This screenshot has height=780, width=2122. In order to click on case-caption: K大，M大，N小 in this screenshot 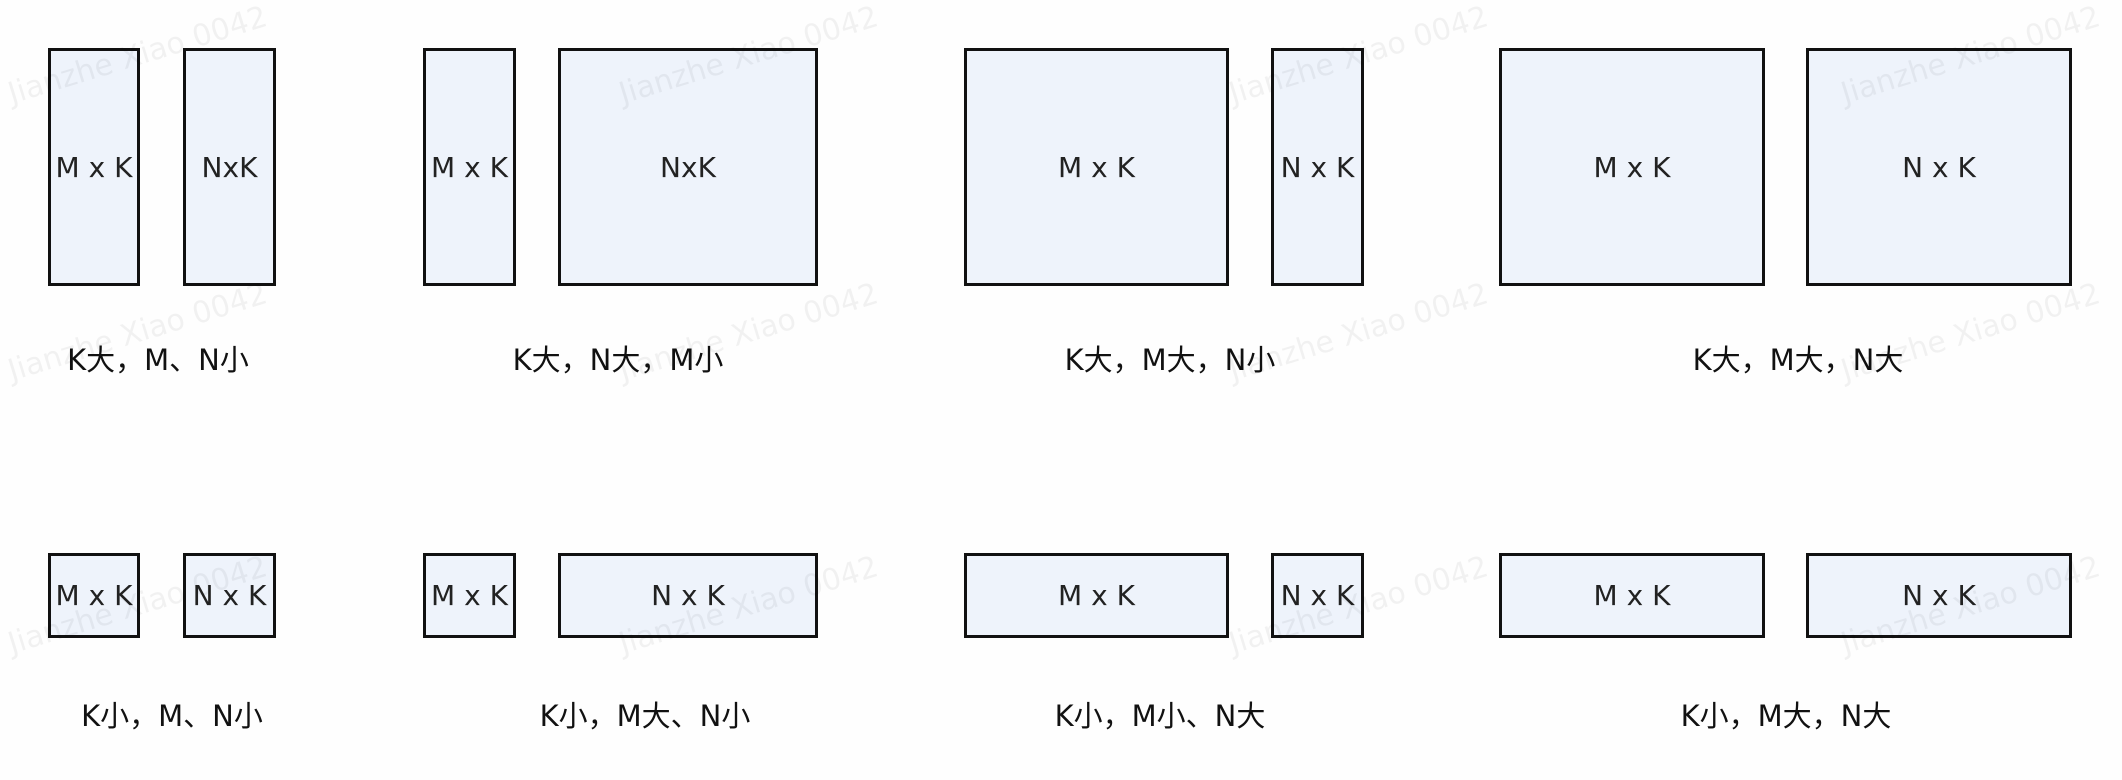, I will do `click(1170, 360)`.